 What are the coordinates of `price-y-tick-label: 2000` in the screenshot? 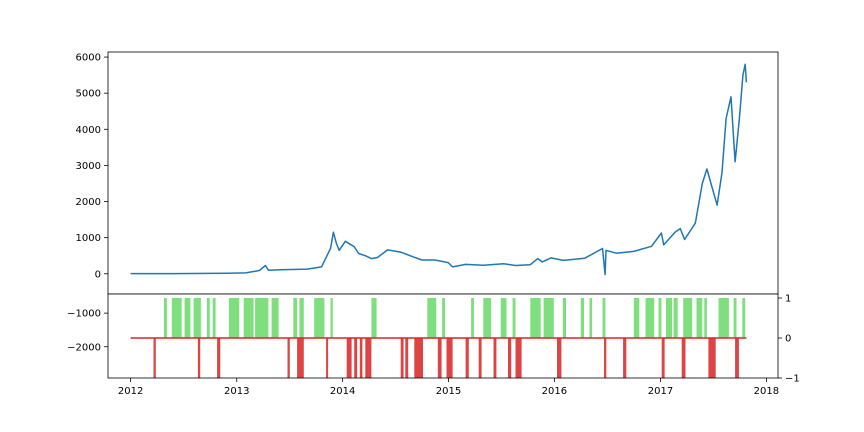 It's located at (88, 202).